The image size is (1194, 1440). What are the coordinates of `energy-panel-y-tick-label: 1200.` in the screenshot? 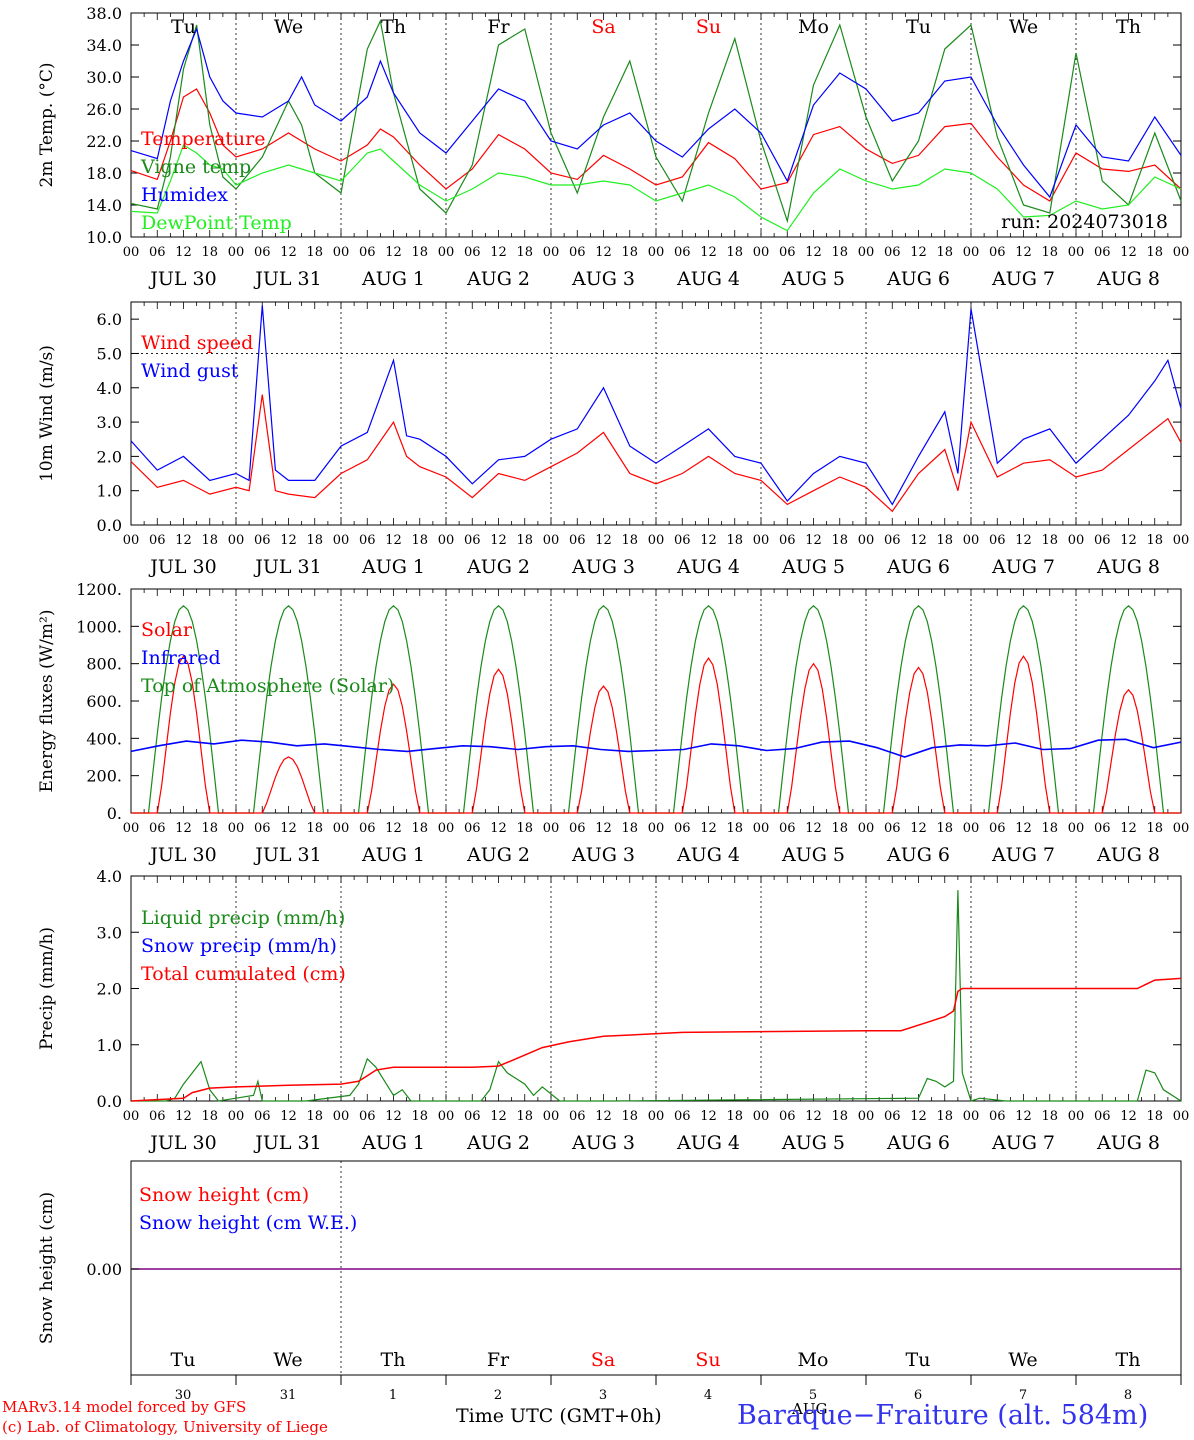 It's located at (99, 589).